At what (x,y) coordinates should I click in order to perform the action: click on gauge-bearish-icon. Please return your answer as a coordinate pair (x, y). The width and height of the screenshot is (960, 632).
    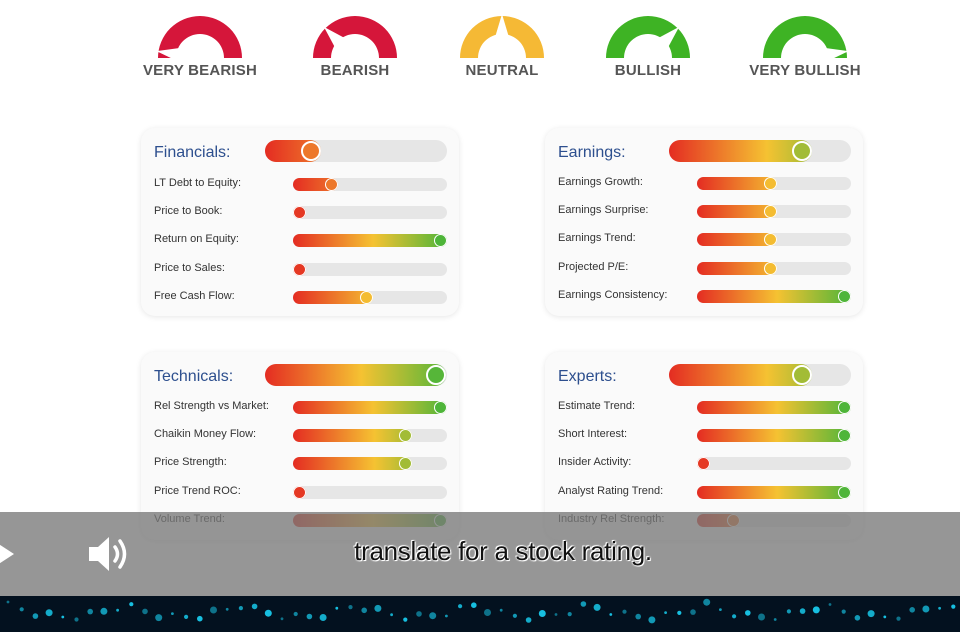
    Looking at the image, I should click on (355, 37).